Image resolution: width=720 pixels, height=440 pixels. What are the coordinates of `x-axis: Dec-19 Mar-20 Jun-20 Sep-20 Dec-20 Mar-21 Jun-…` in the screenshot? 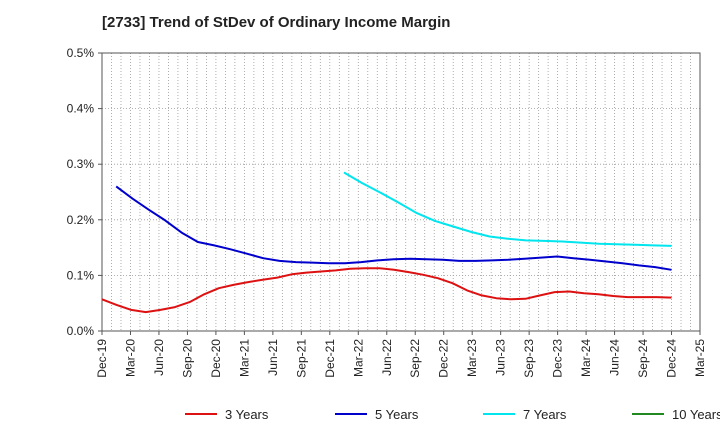 It's located at (401, 354).